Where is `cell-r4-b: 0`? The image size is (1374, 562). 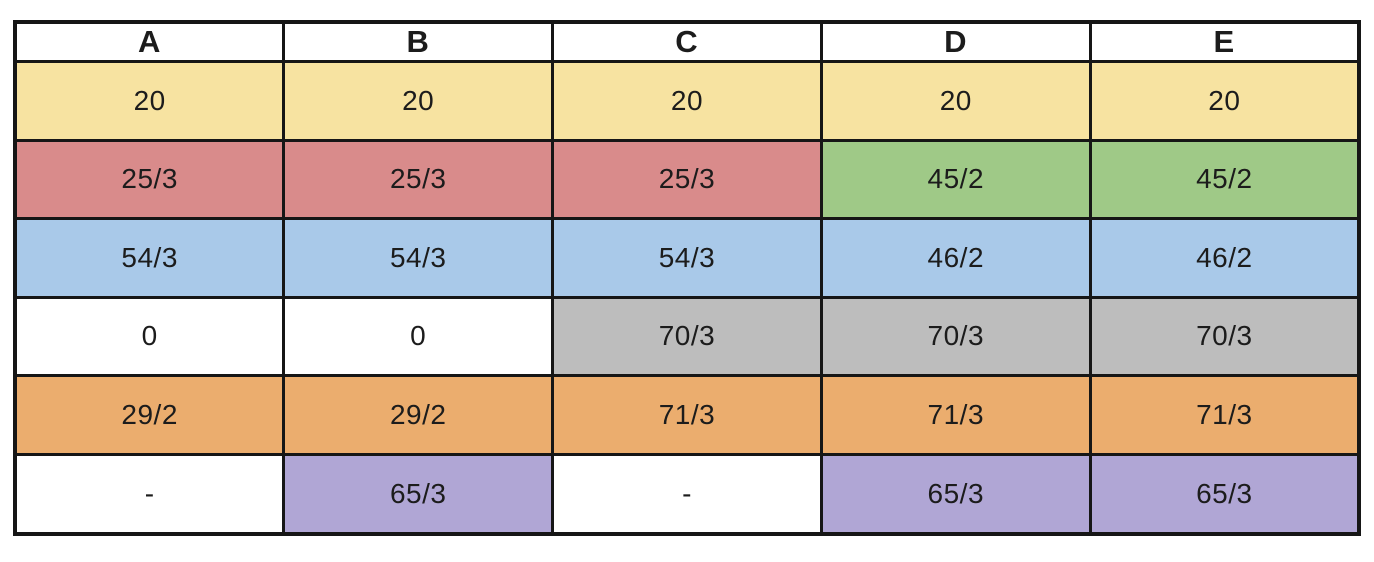 cell-r4-b: 0 is located at coordinates (418, 336).